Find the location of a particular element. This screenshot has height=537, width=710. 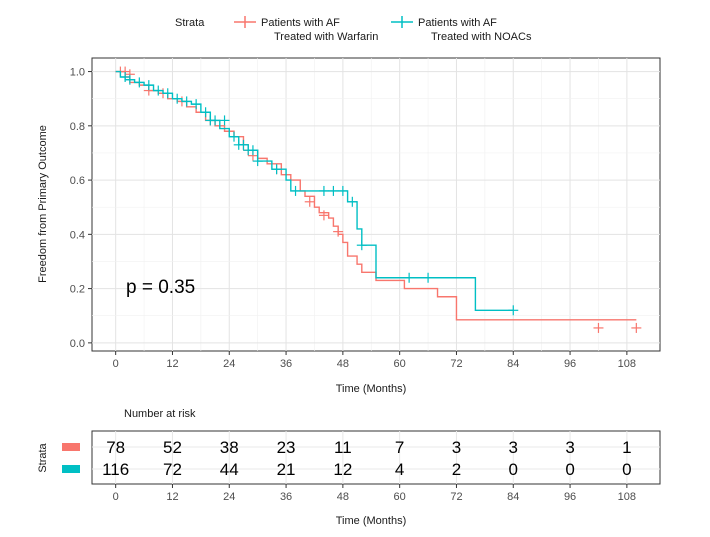

risk-table-cell: 2 is located at coordinates (456, 469).